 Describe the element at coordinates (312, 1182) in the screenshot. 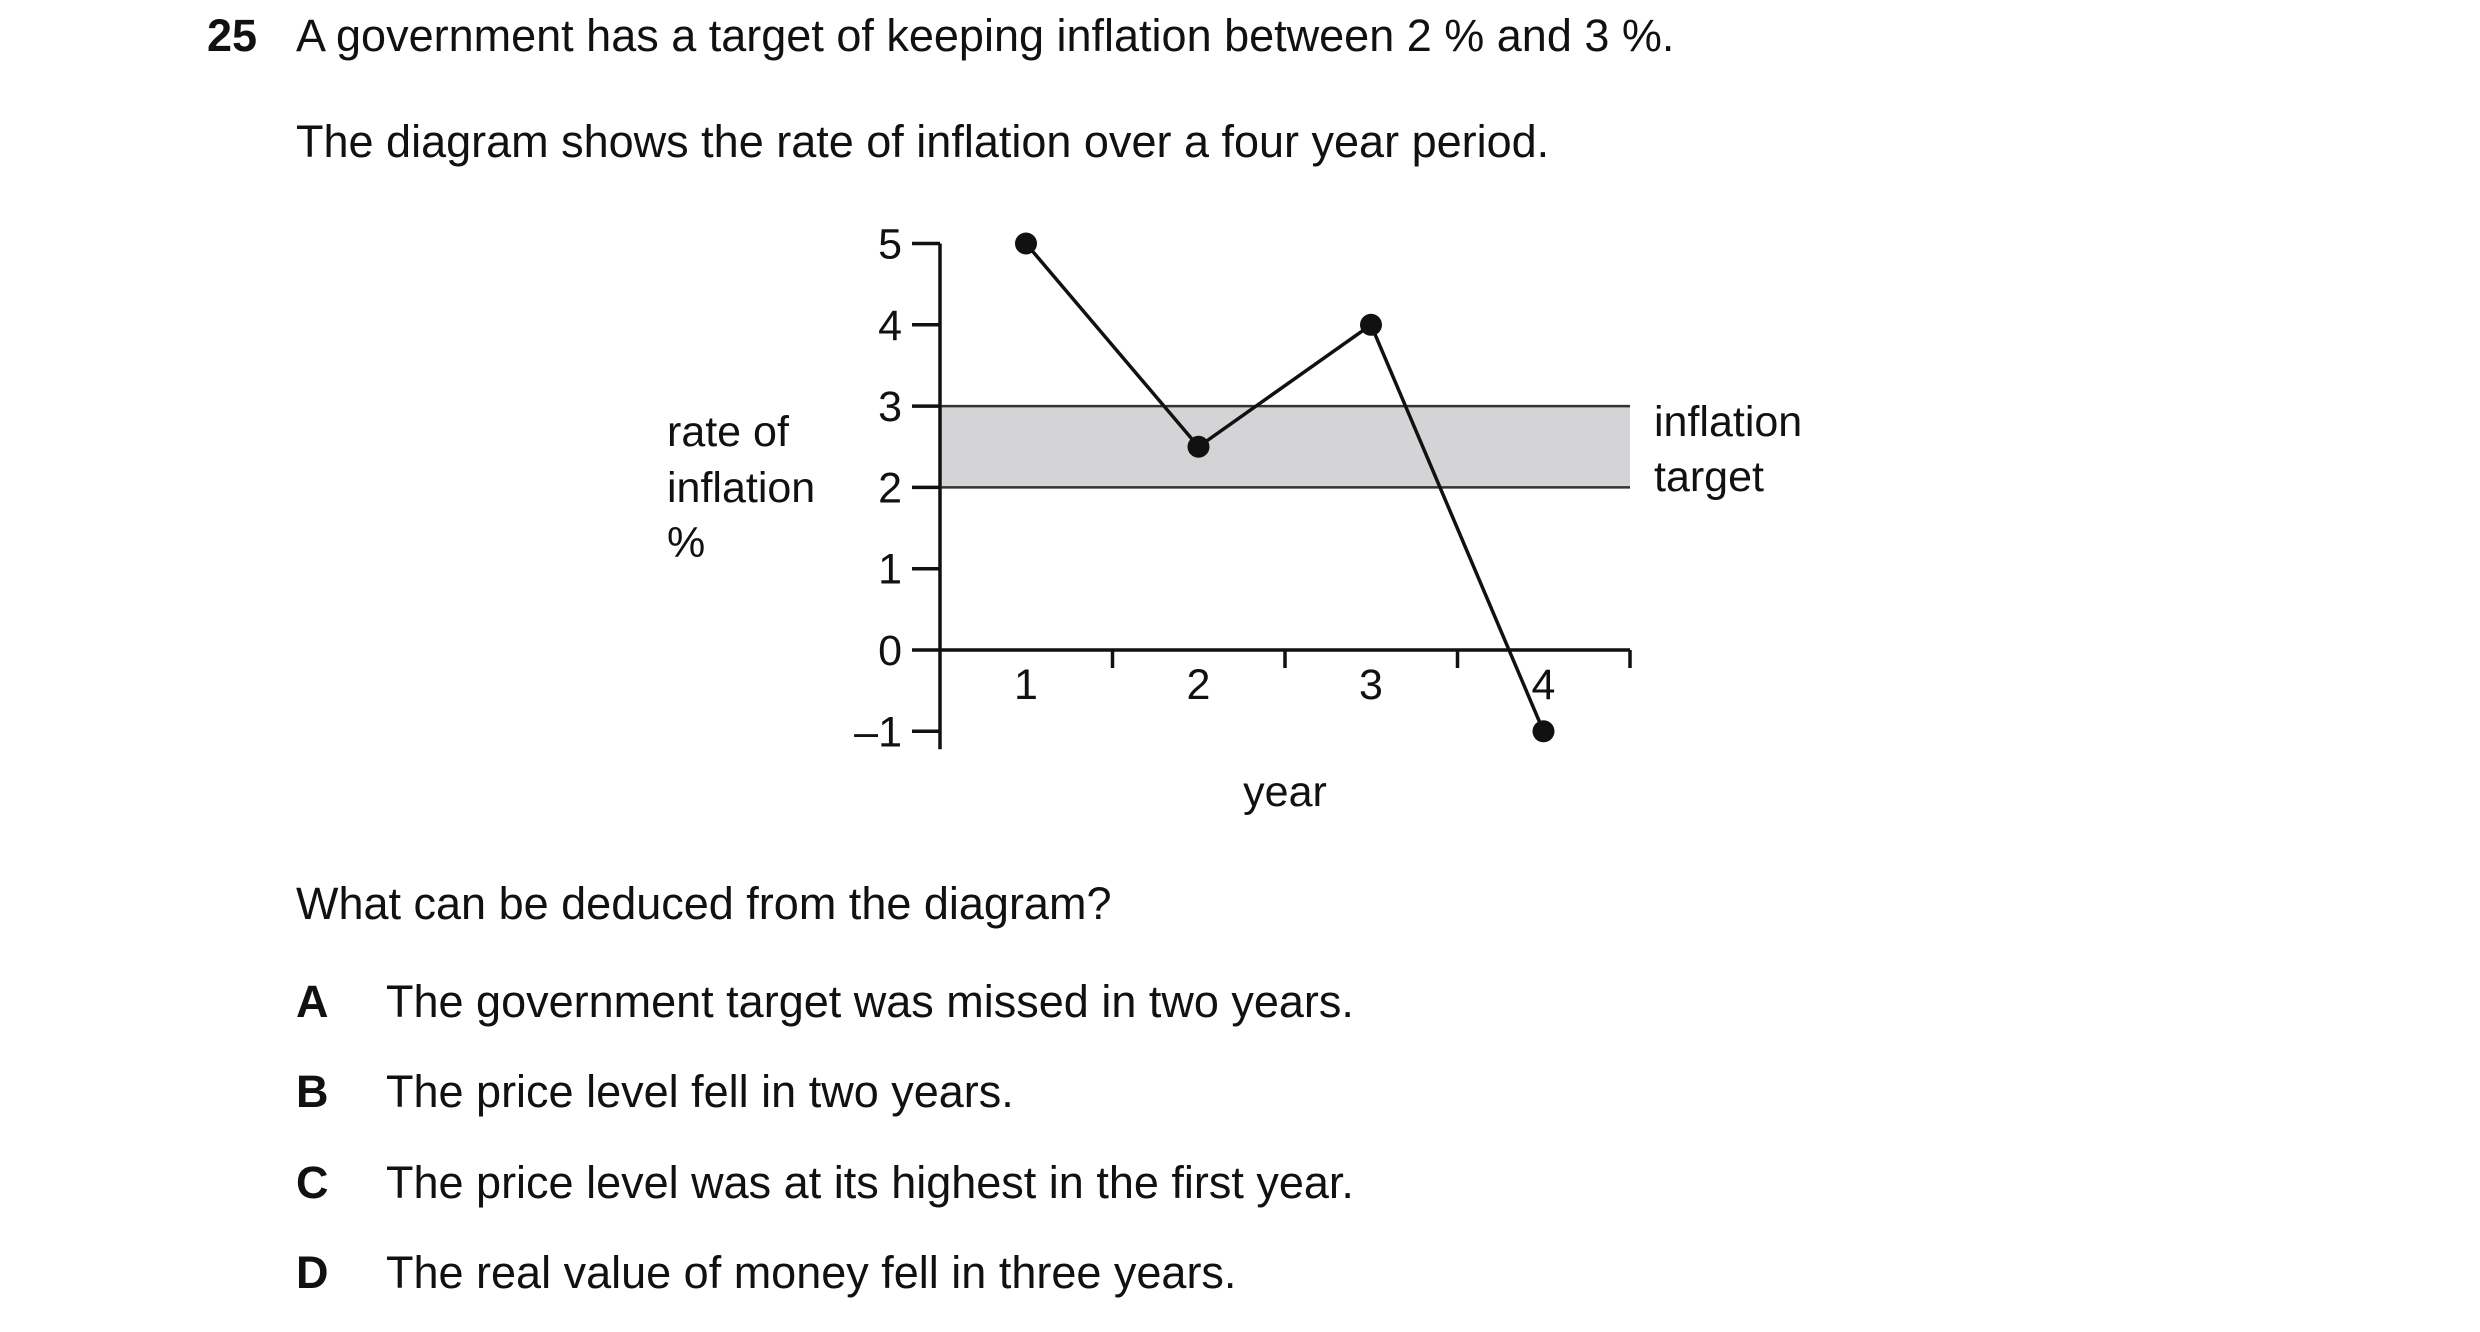

I see `option-c-letter: C` at that location.